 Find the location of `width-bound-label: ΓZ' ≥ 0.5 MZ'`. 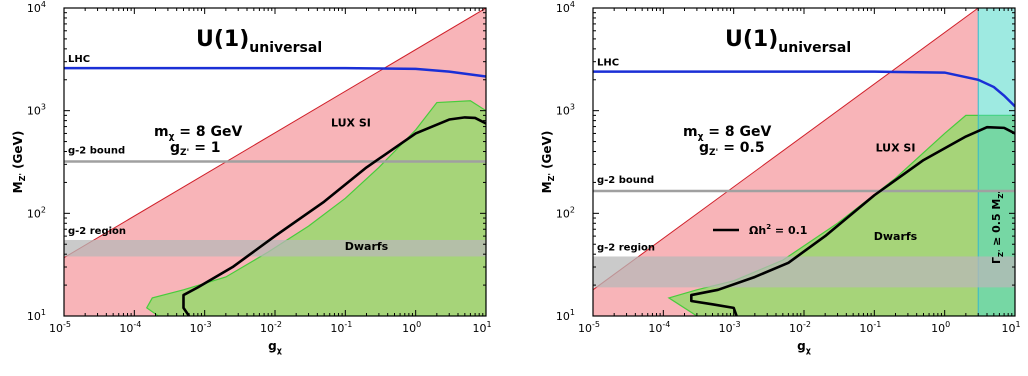

width-bound-label: ΓZ' ≥ 0.5 MZ' is located at coordinates (997, 227).